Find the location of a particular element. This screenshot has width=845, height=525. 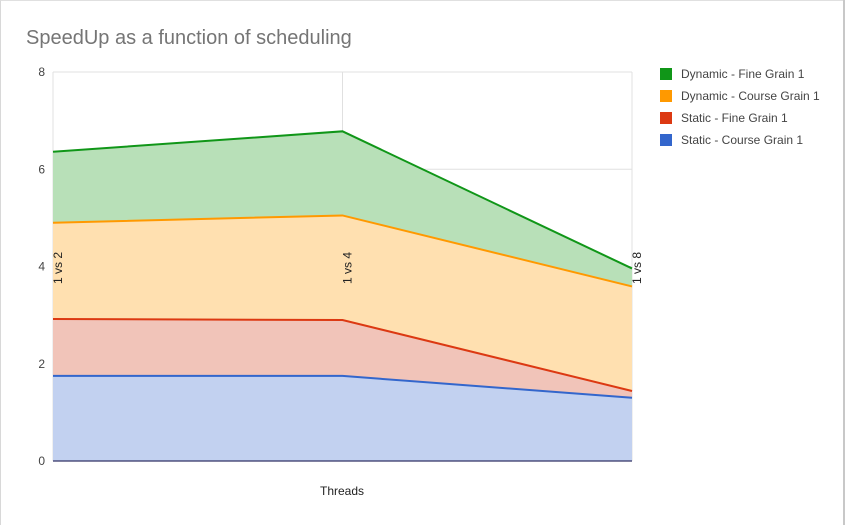

legend-item: Dynamic - Course Grain 1 is located at coordinates (740, 96).